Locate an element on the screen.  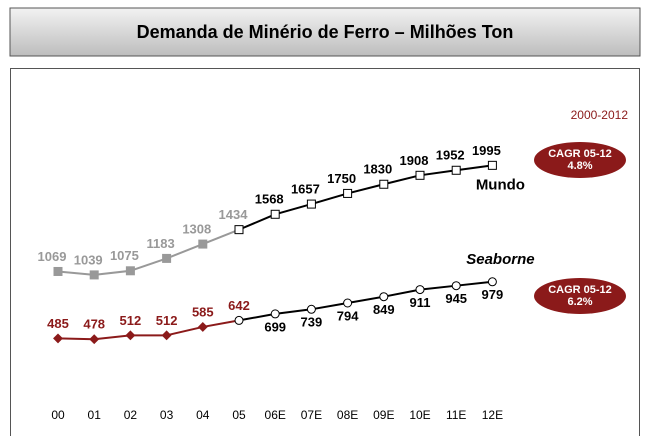
x-tick-label: 04 is located at coordinates (203, 415).